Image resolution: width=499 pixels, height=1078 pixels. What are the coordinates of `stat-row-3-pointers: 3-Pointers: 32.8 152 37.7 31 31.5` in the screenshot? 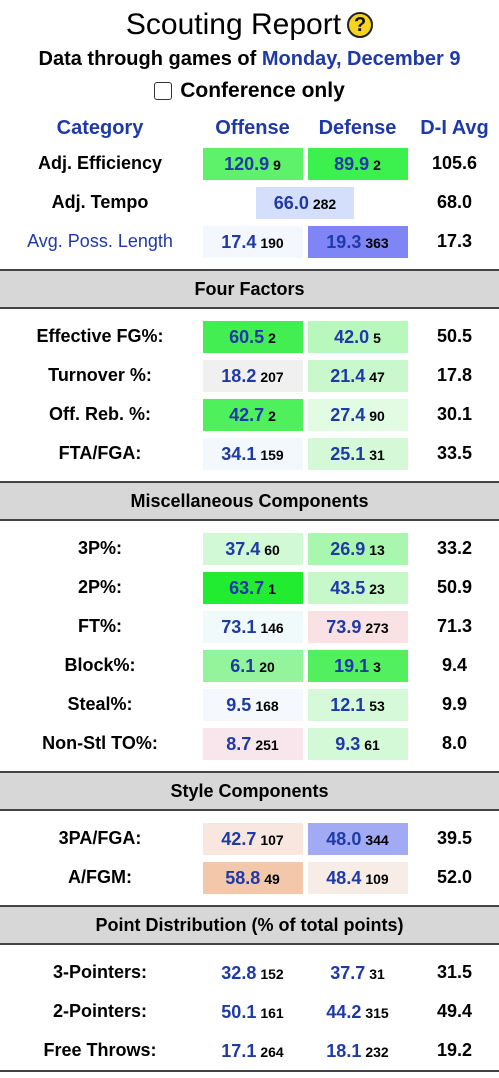 It's located at (249, 972).